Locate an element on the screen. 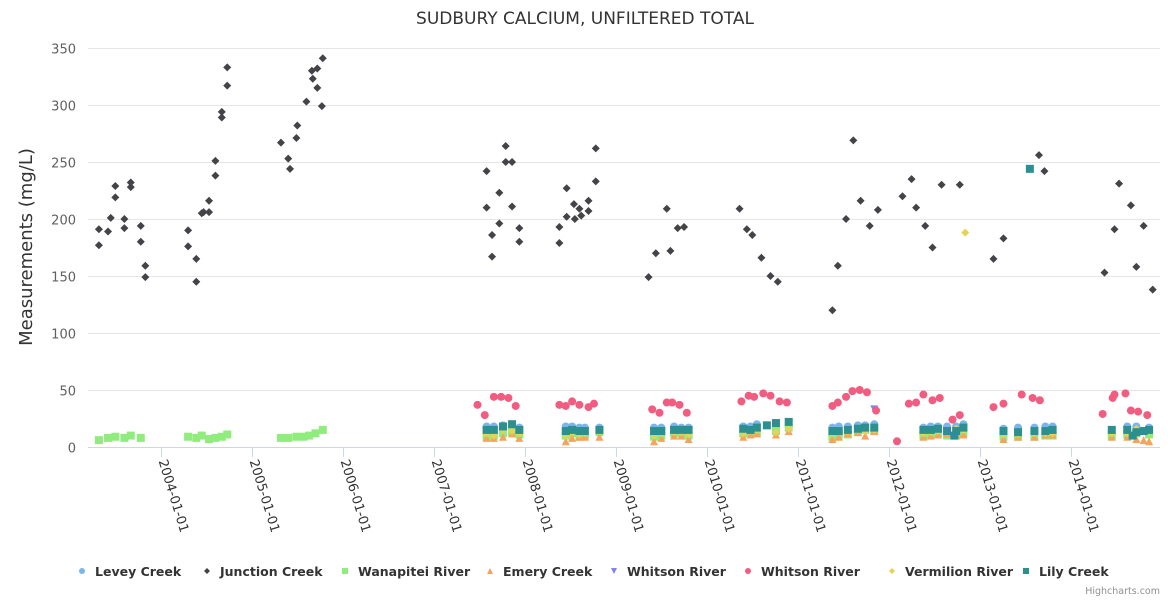 The height and width of the screenshot is (600, 1170). legend-item: Vermilion River is located at coordinates (951, 571).